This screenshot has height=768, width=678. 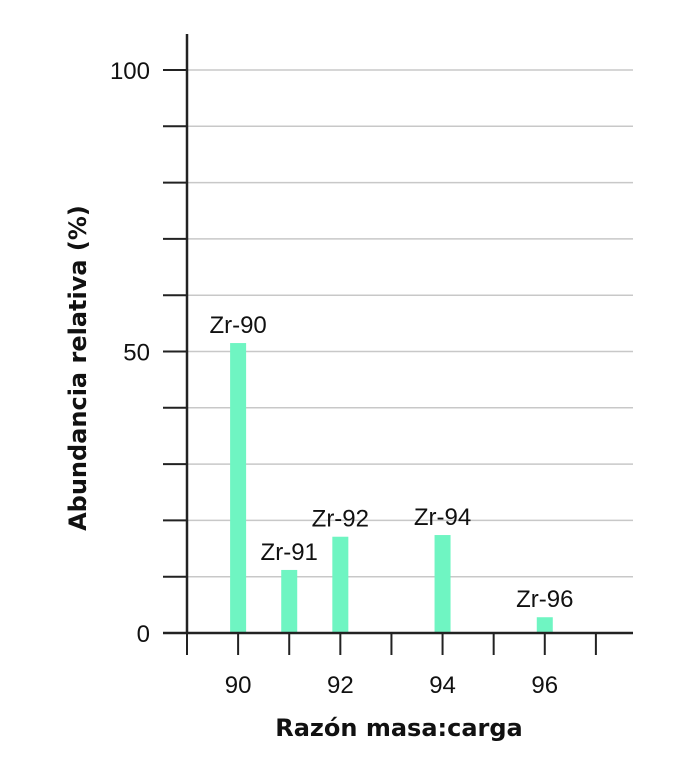 I want to click on bar-label: Zr-96, so click(x=544, y=599).